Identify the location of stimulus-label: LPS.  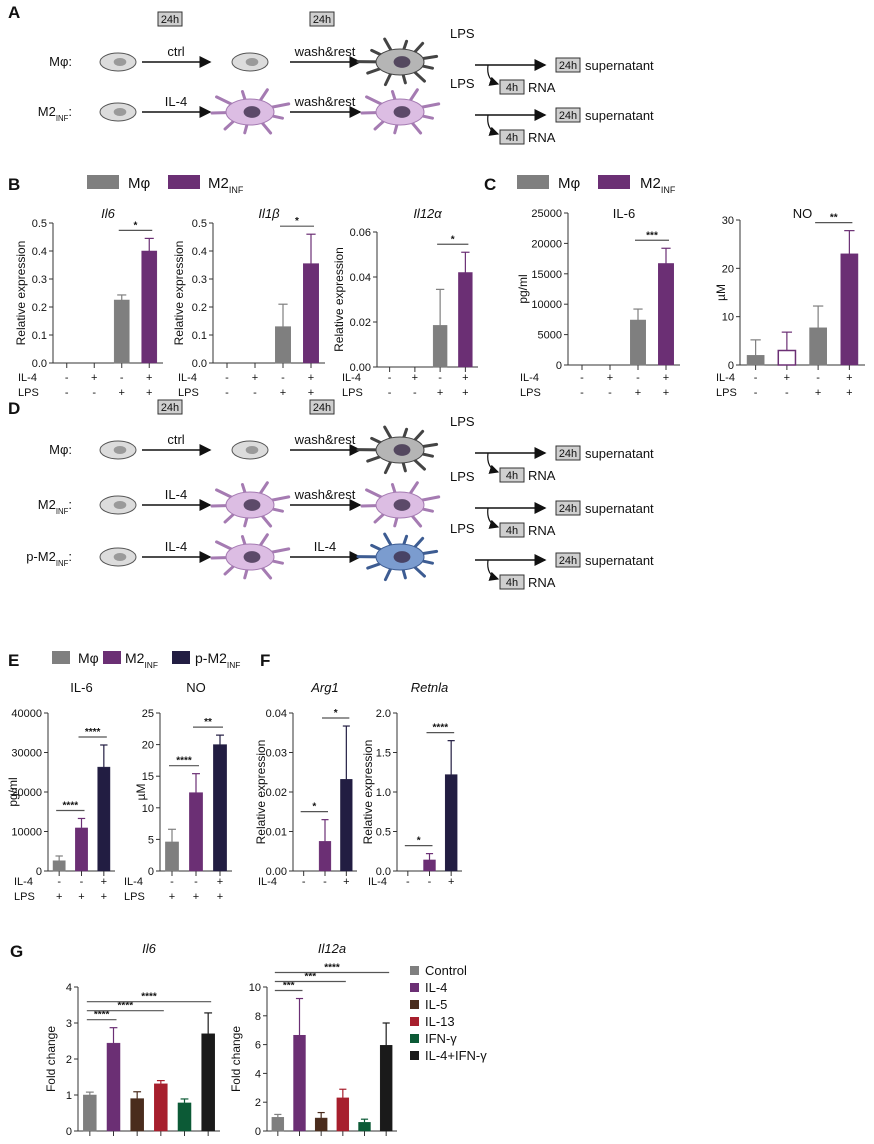
(462, 421).